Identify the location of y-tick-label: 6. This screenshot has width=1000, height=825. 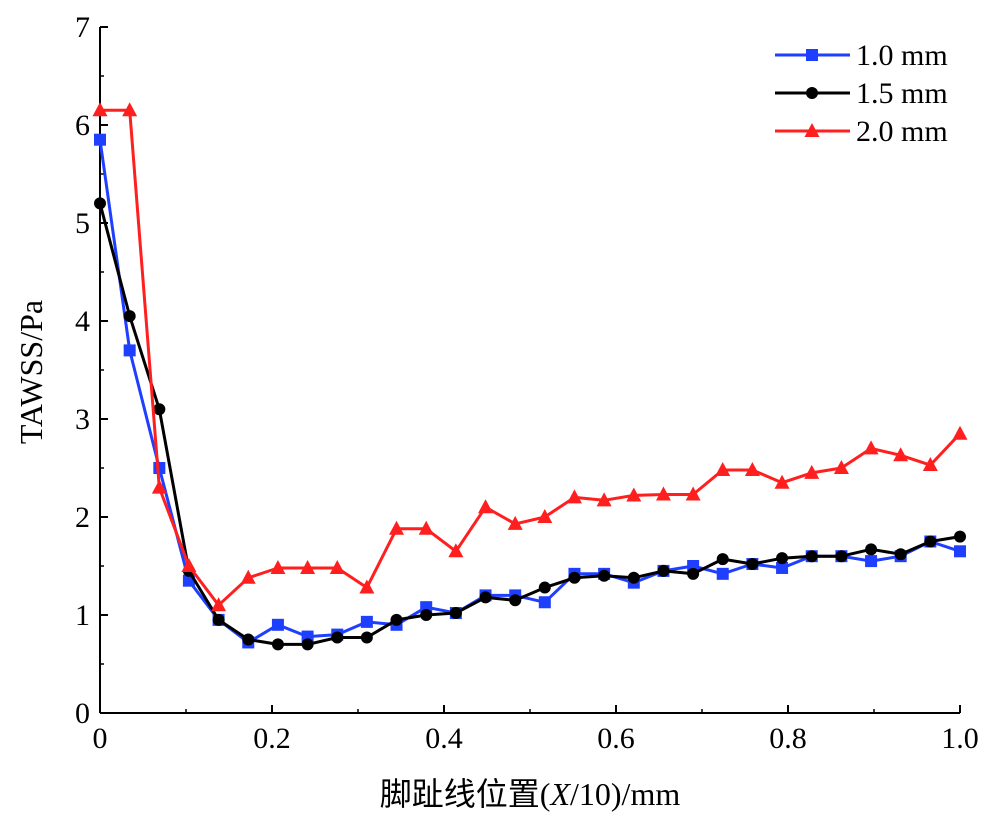
(82, 125).